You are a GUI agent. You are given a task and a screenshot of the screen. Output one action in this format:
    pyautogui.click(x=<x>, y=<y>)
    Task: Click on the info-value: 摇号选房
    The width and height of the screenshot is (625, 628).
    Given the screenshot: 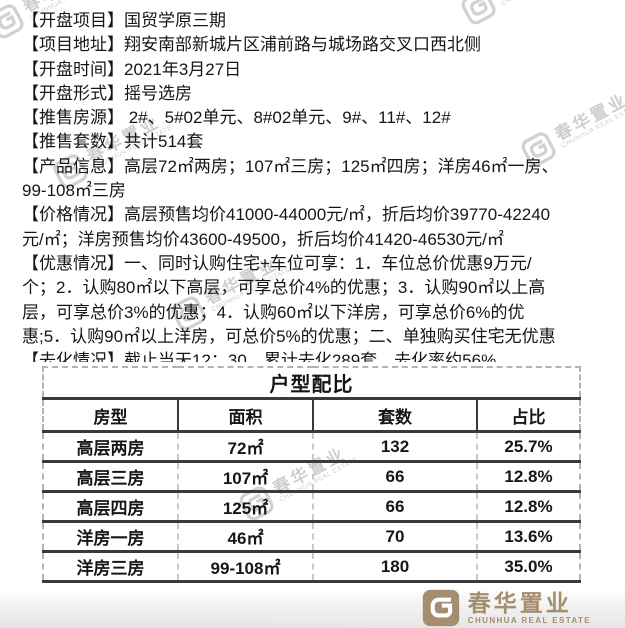 What is the action you would take?
    pyautogui.click(x=158, y=93)
    